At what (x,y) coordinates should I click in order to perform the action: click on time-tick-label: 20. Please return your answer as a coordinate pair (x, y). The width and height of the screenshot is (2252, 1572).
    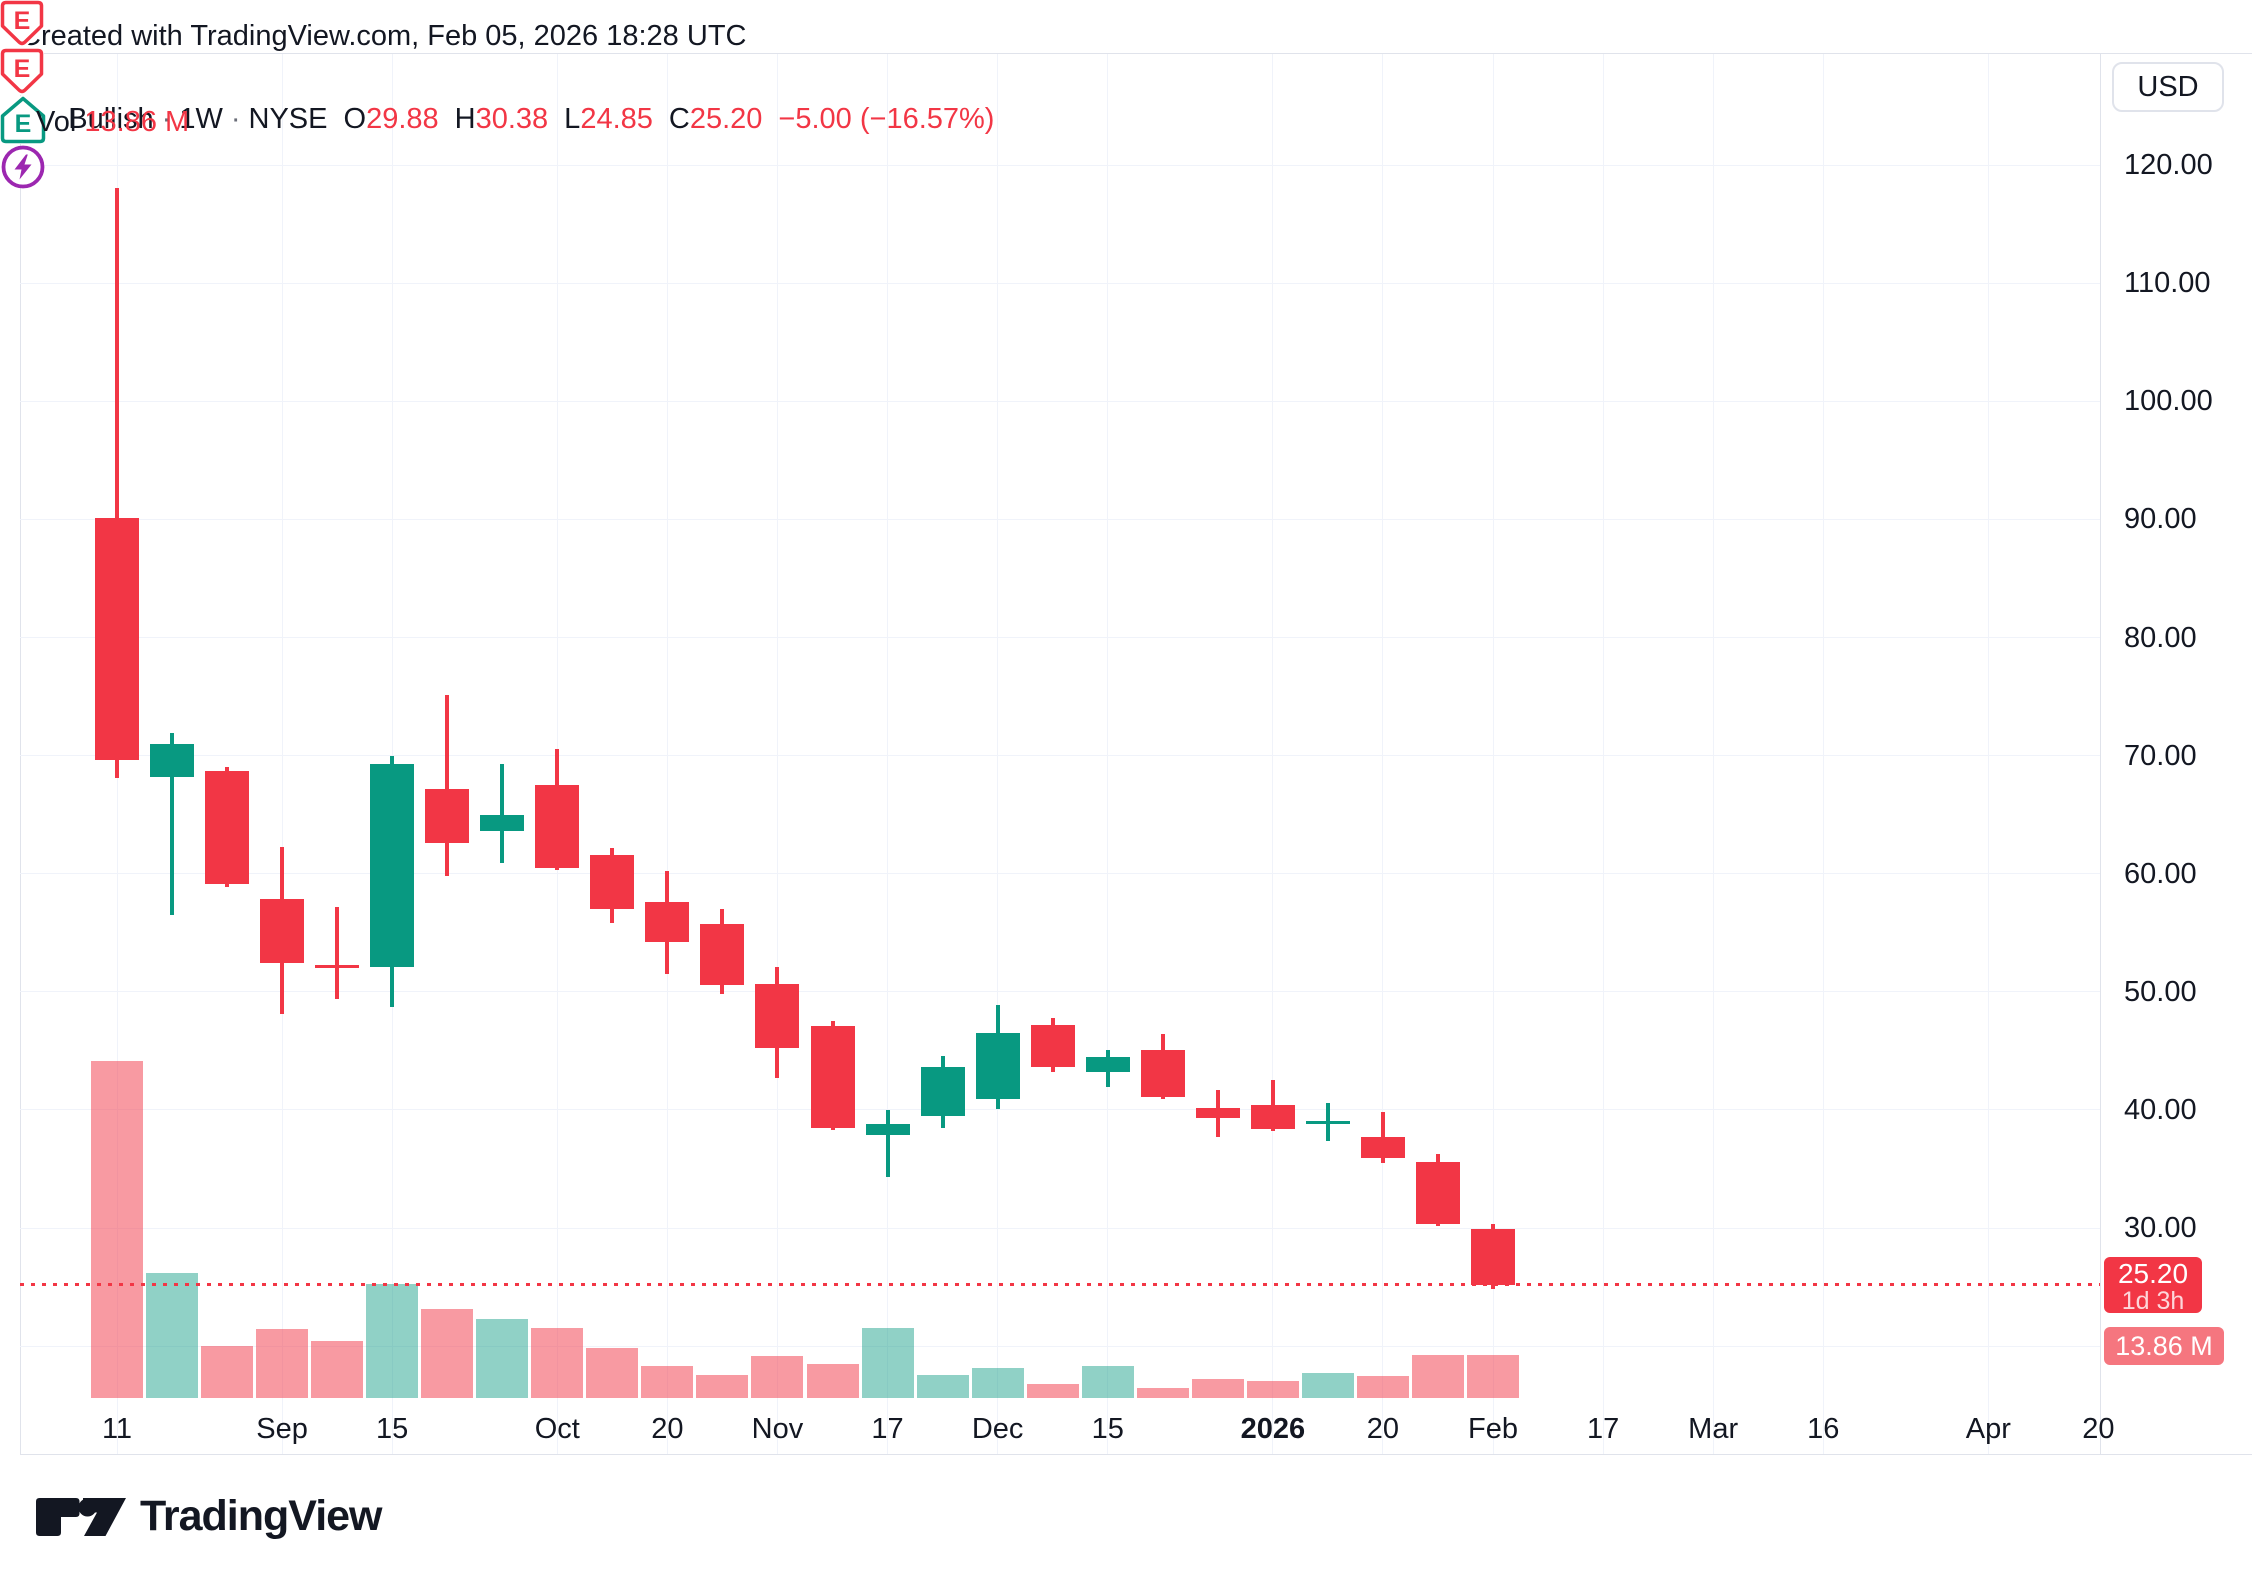
    Looking at the image, I should click on (667, 1429).